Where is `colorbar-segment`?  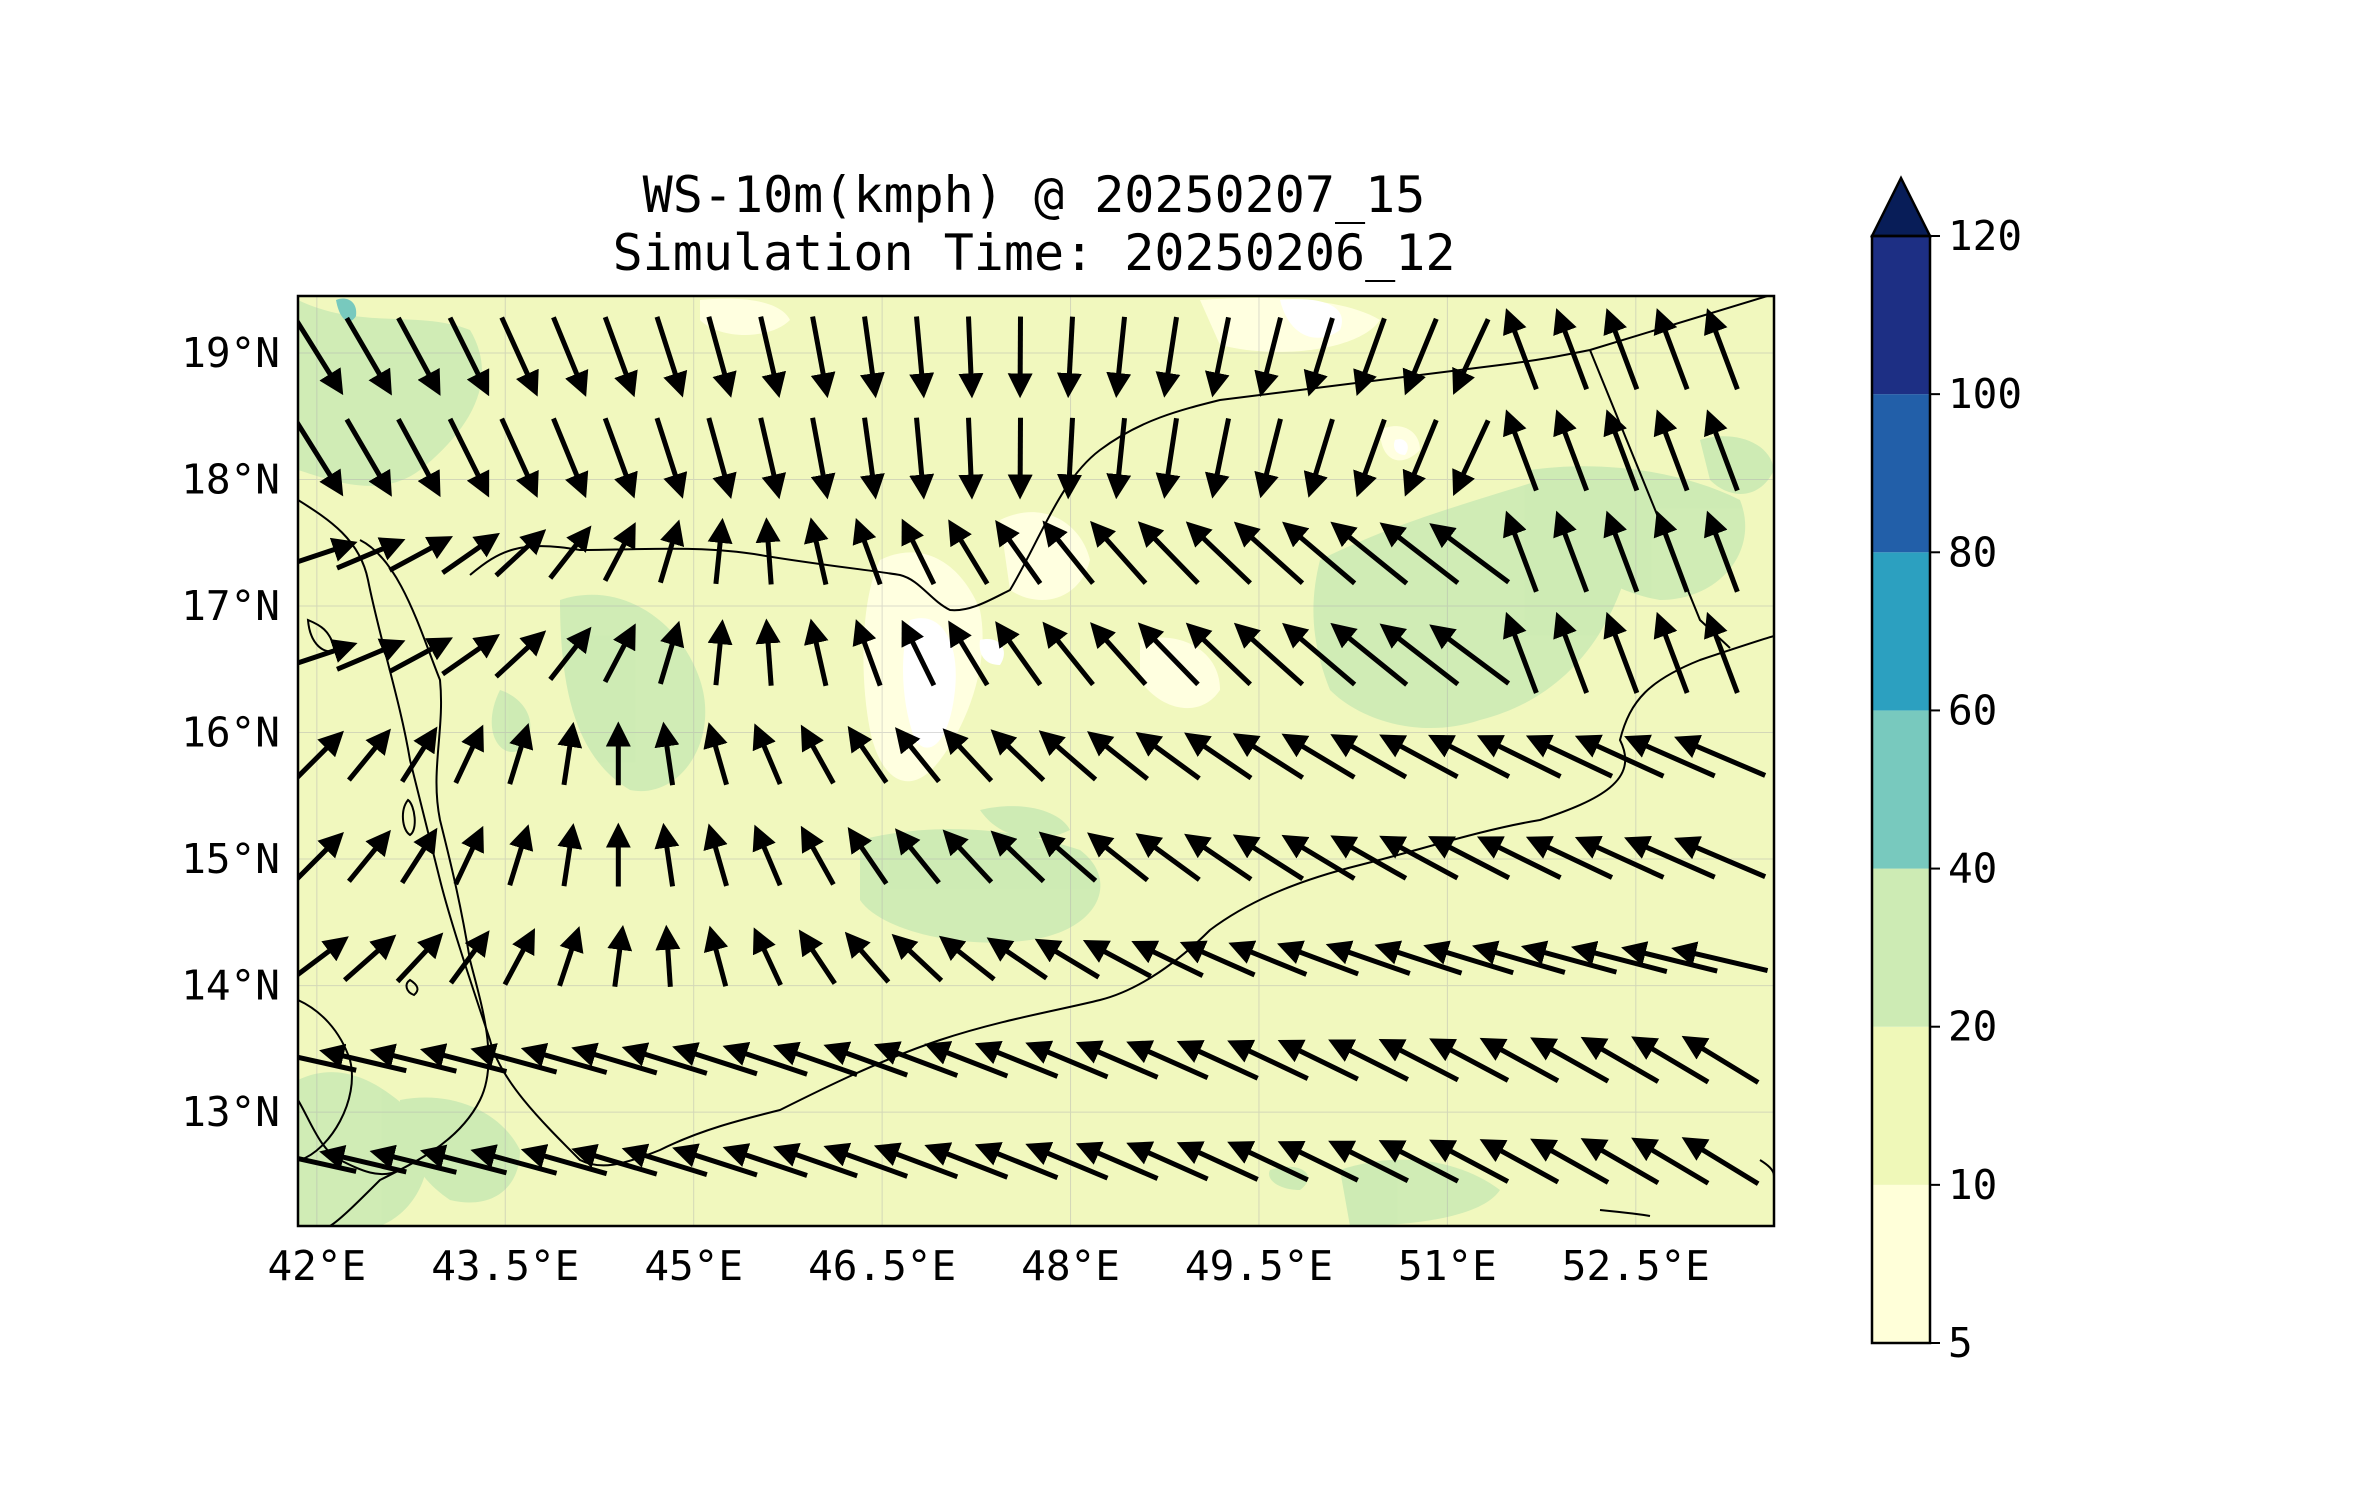
colorbar-segment is located at coordinates (1901, 315).